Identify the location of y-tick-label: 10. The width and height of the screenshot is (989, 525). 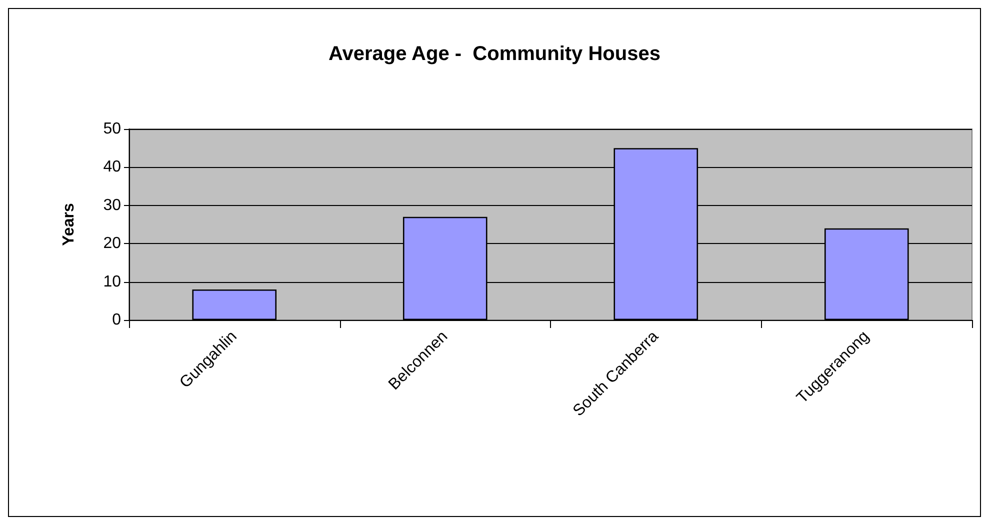
(112, 281).